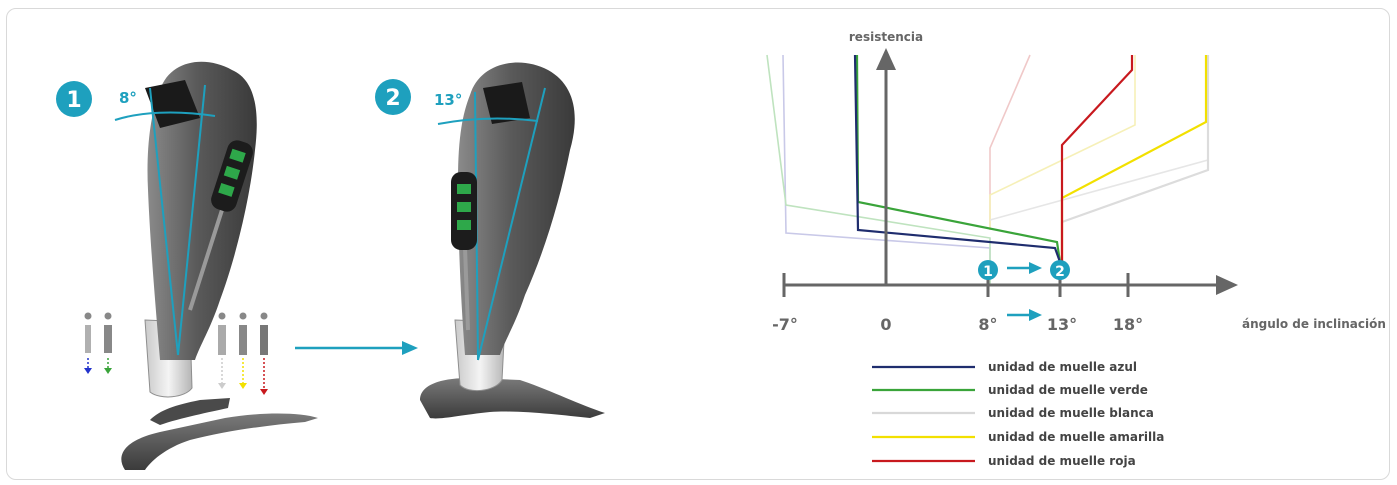 This screenshot has width=1397, height=485. I want to click on shift-arrow-on-axis, so click(1024, 268).